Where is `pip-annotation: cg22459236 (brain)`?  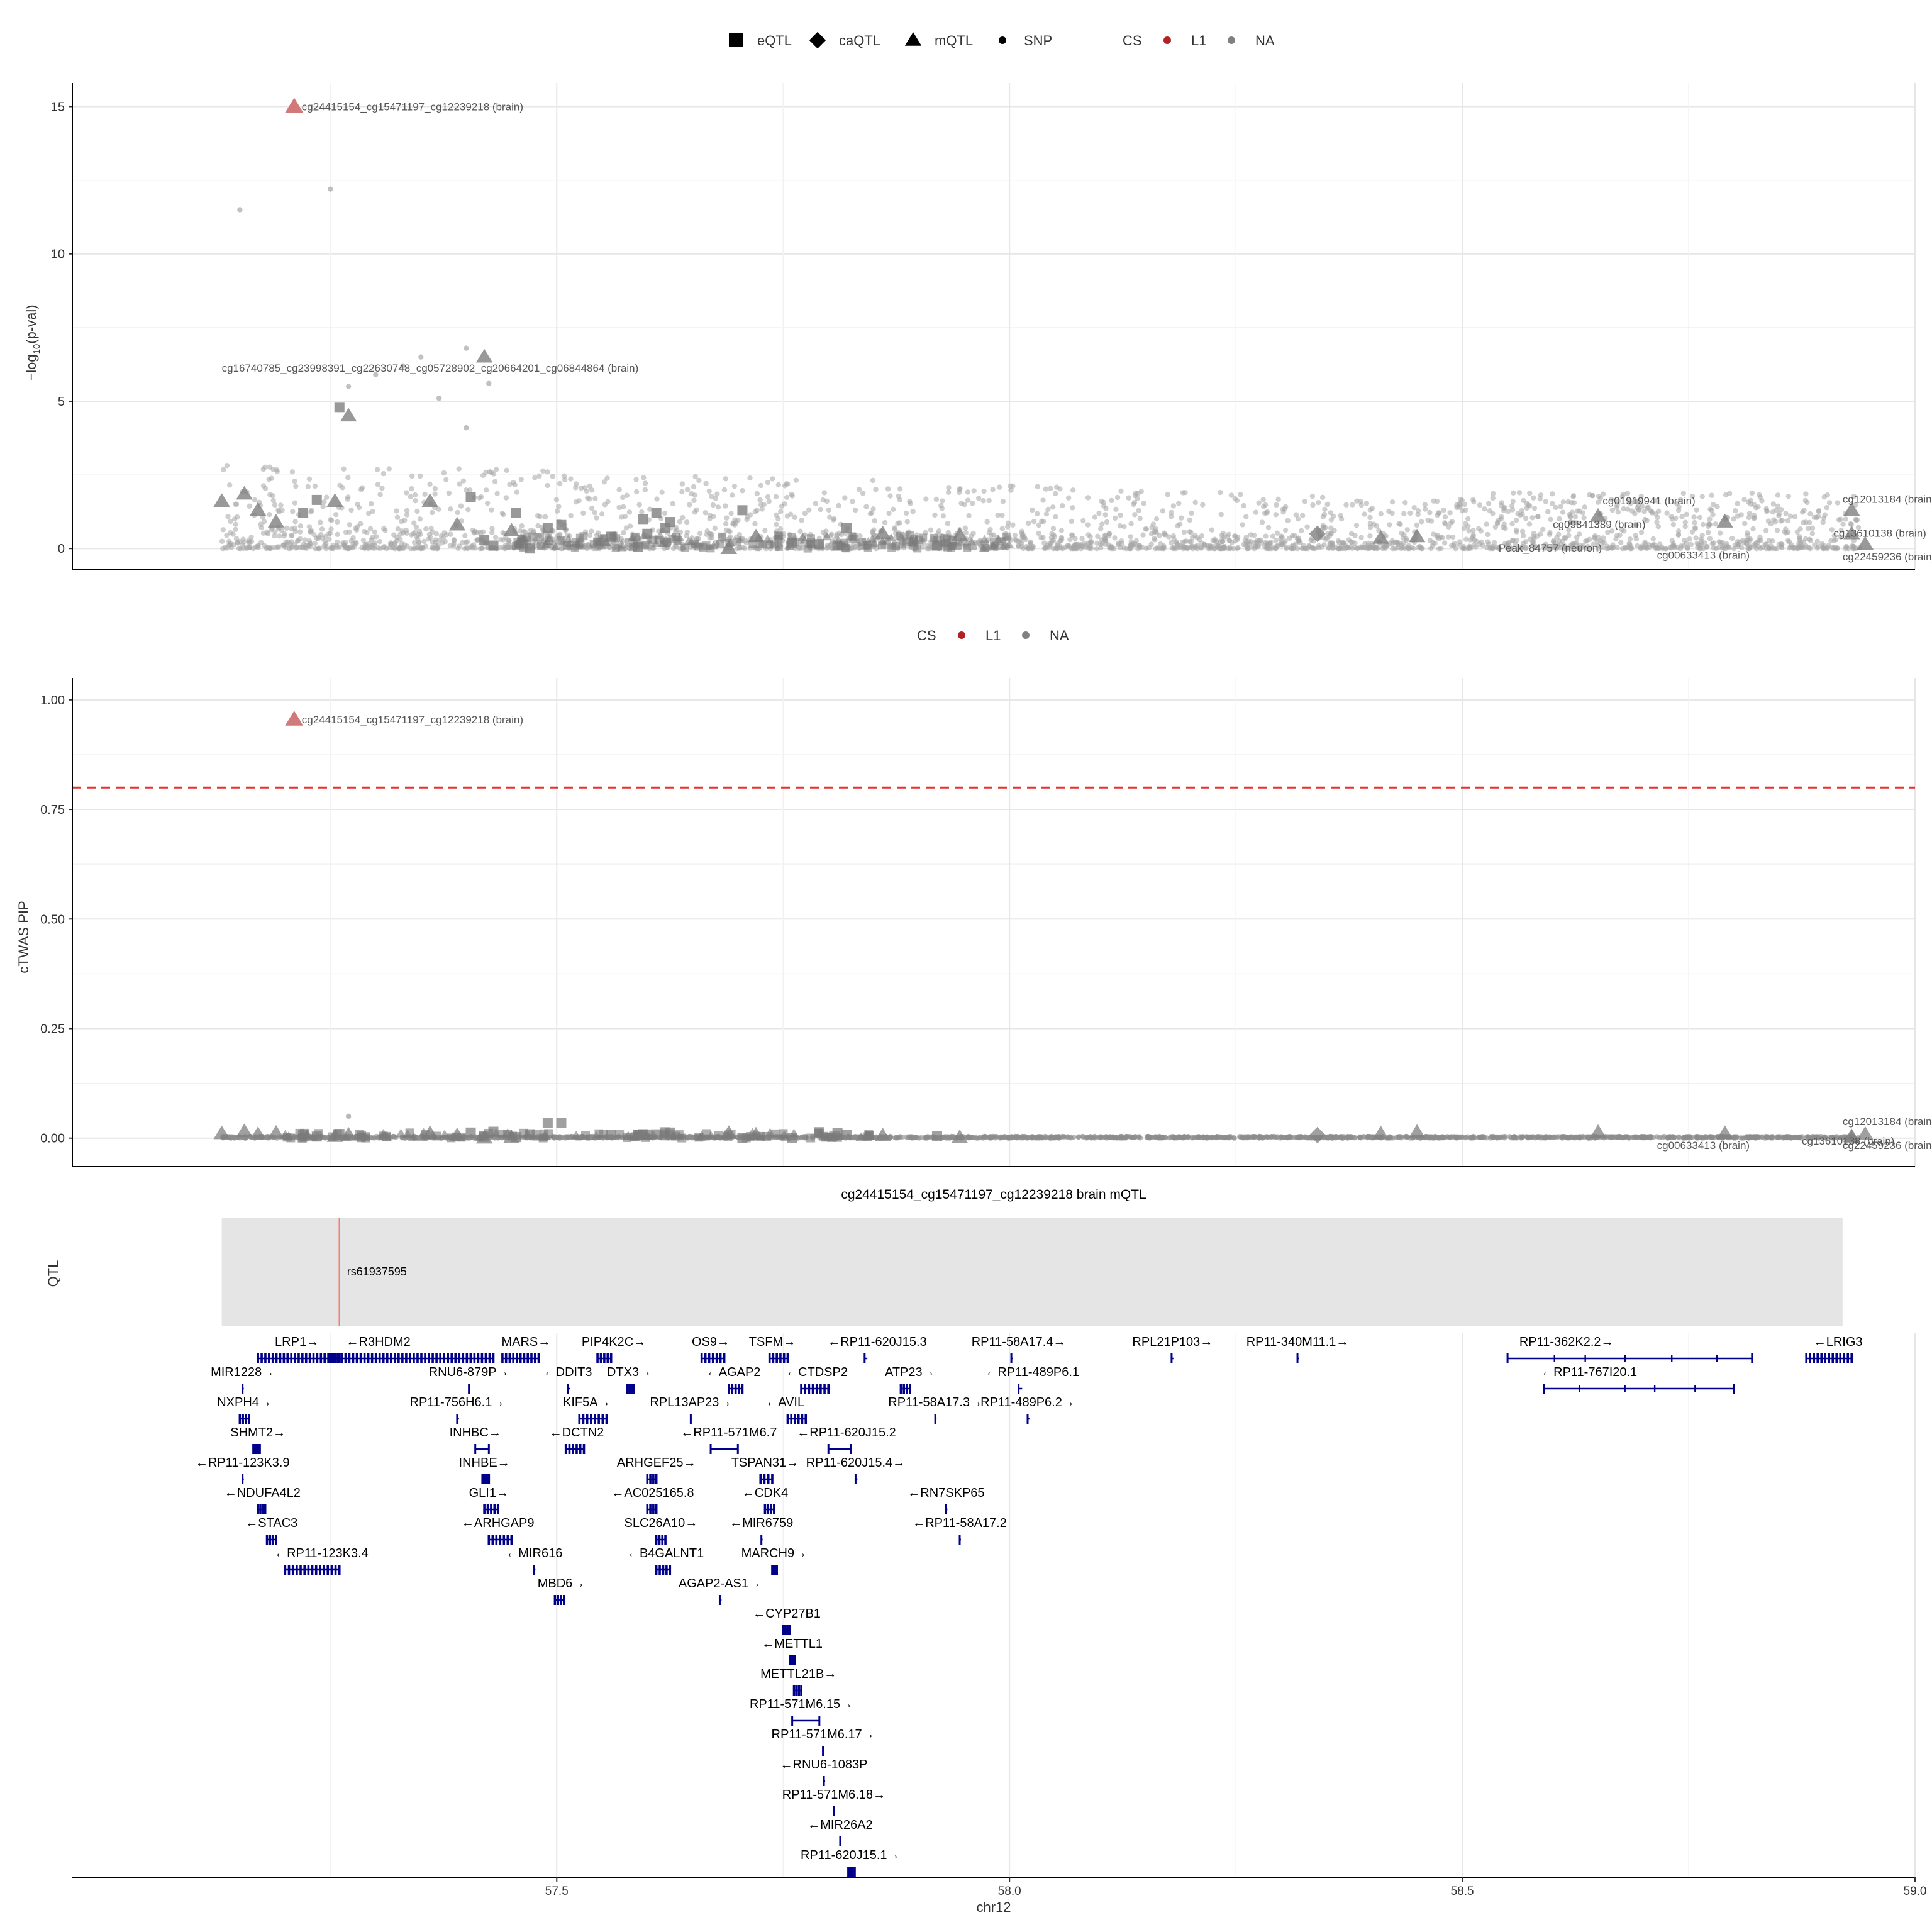 pip-annotation: cg22459236 (brain) is located at coordinates (1887, 1146).